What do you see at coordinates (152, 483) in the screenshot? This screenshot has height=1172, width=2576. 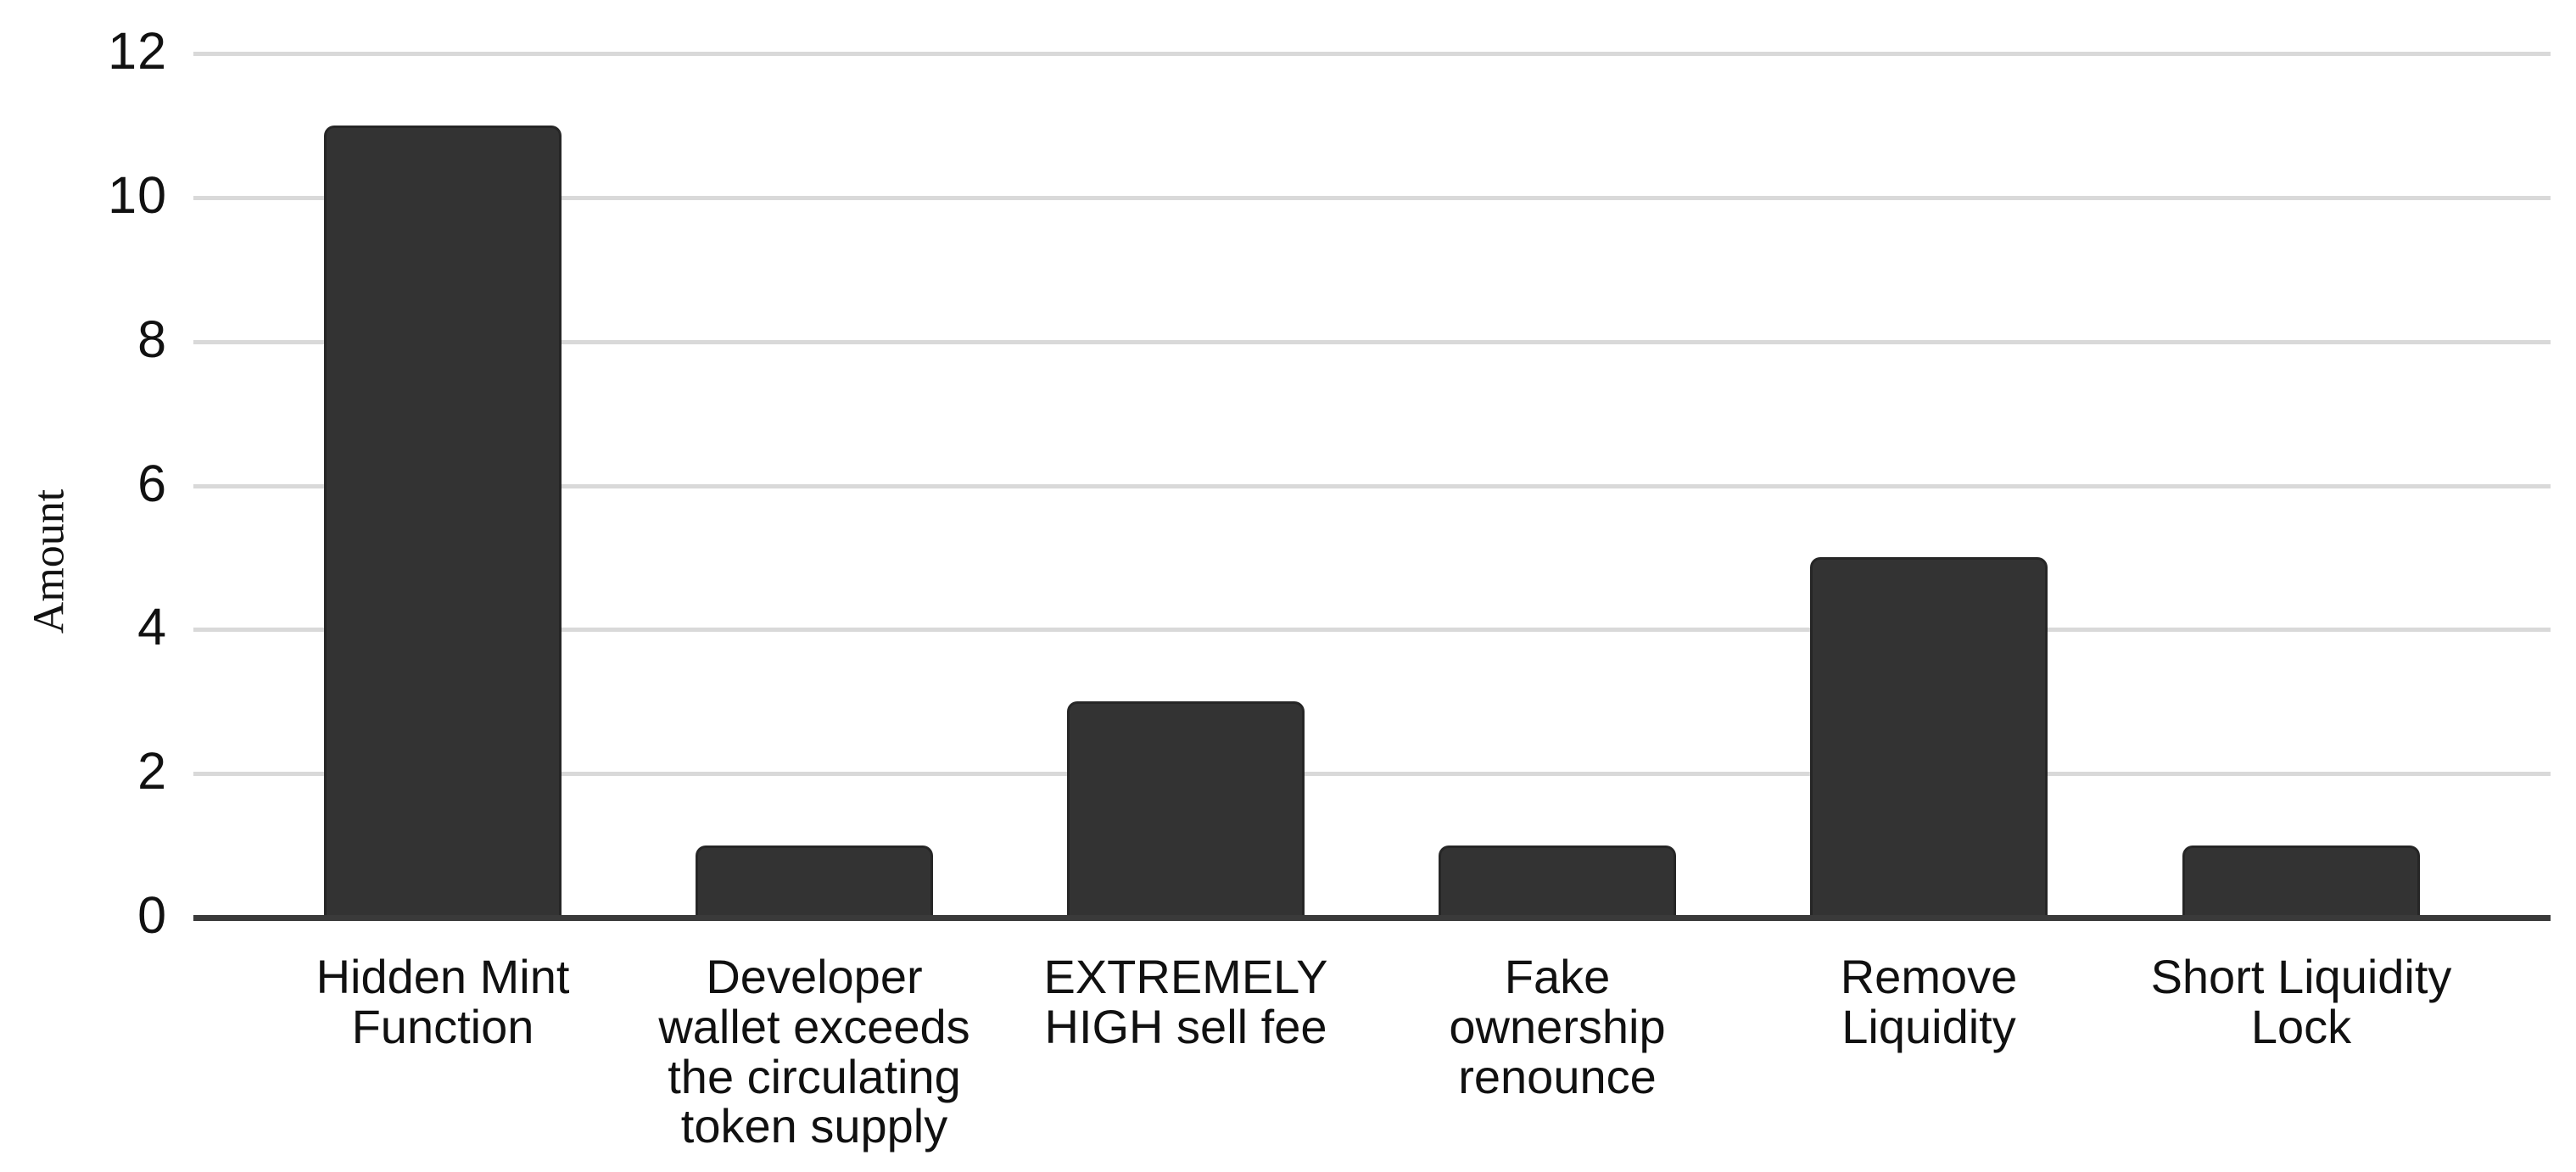 I see `y-tick-label-6: 6` at bounding box center [152, 483].